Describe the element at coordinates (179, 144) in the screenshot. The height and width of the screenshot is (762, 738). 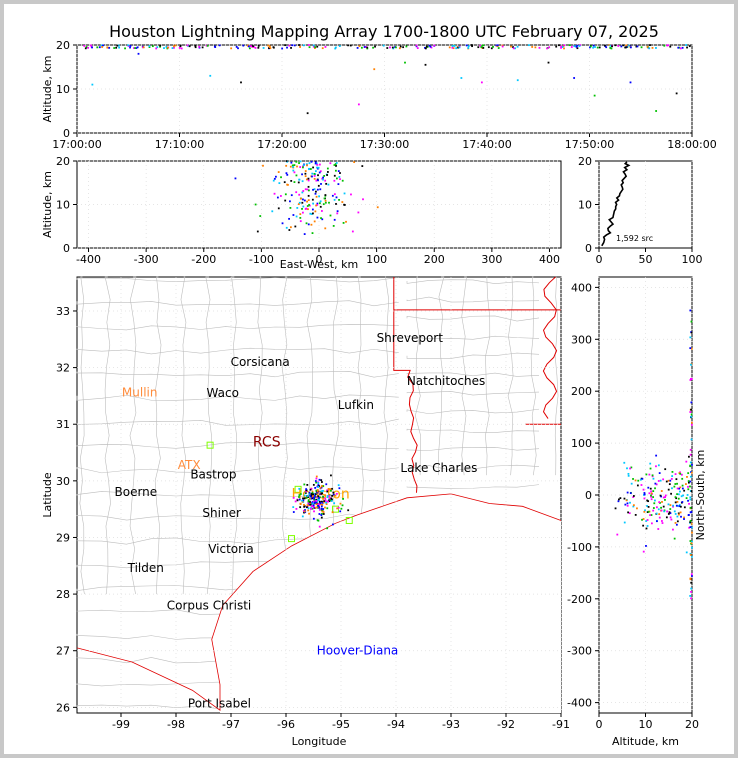
I see `time-axis-tick-label: 17:10:00` at that location.